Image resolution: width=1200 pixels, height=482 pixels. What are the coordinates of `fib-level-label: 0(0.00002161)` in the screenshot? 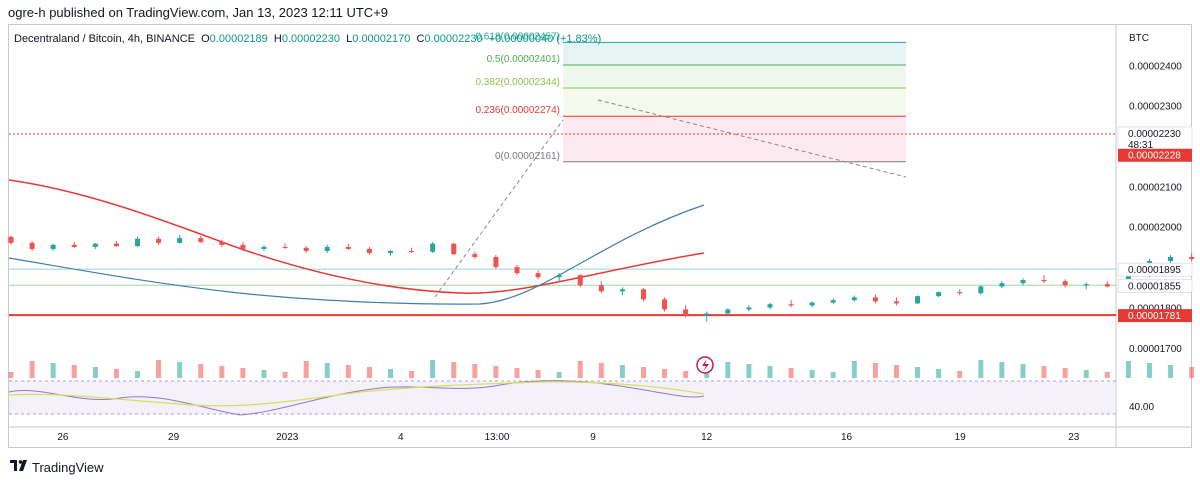 It's located at (527, 156).